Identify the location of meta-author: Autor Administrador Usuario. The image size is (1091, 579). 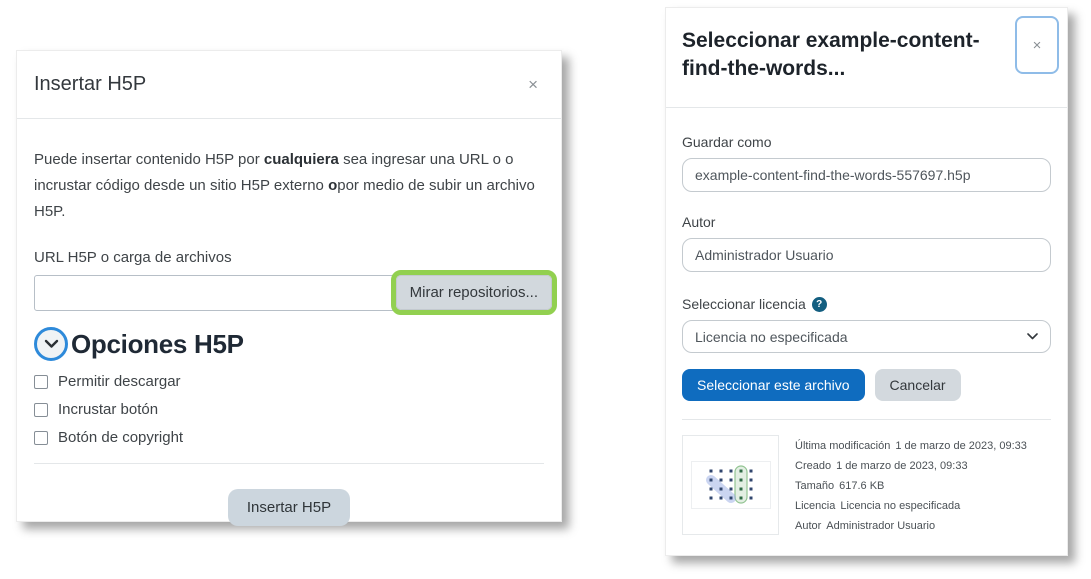
(865, 526).